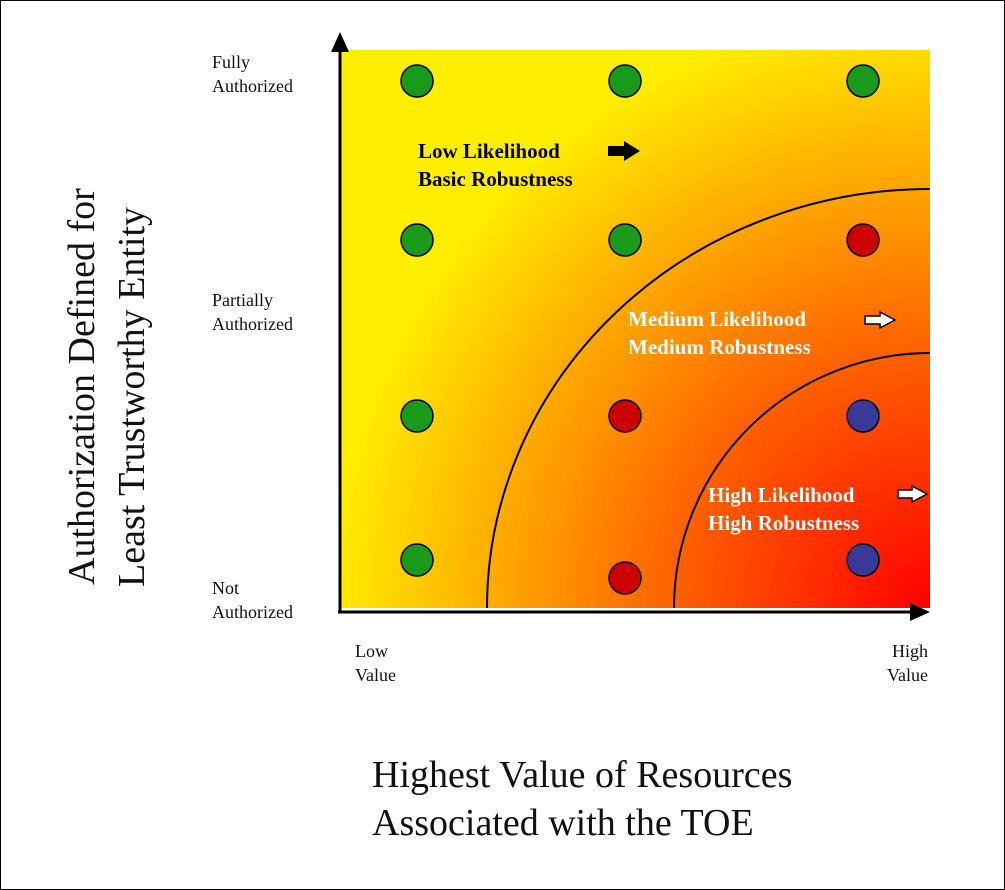 This screenshot has width=1005, height=890. Describe the element at coordinates (225, 588) in the screenshot. I see `y-level-label: Not` at that location.